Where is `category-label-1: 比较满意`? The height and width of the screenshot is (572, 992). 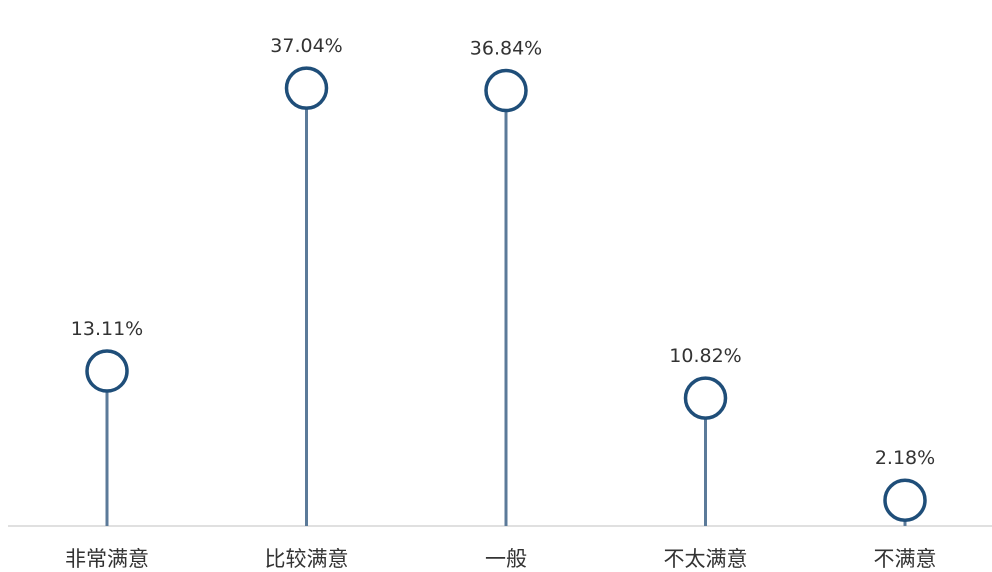
category-label-1: 比较满意 is located at coordinates (307, 559).